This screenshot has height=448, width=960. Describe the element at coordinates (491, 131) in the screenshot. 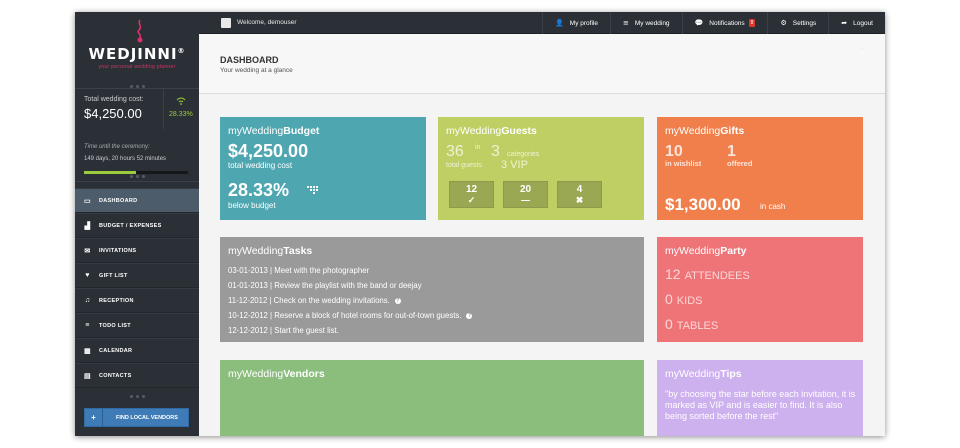

I see `guests-tile-title: myWeddingGuests` at that location.